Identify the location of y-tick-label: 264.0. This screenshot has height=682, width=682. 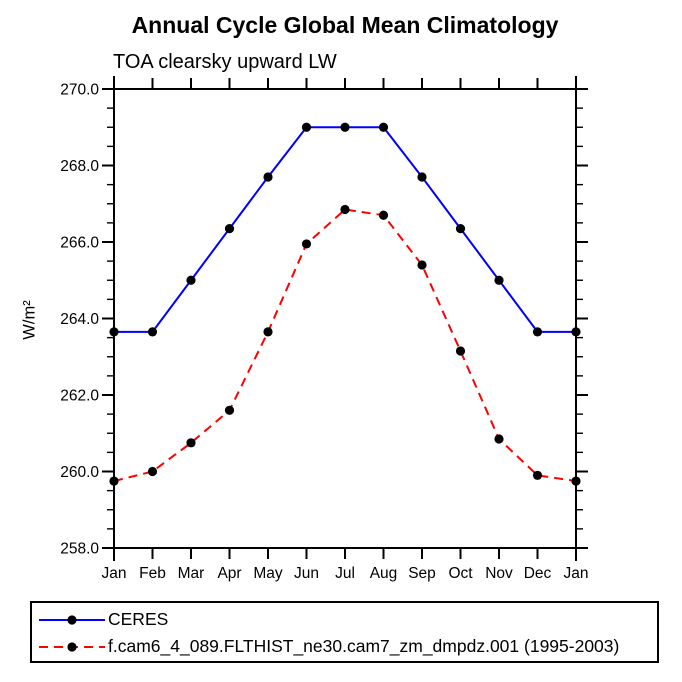
(79, 319).